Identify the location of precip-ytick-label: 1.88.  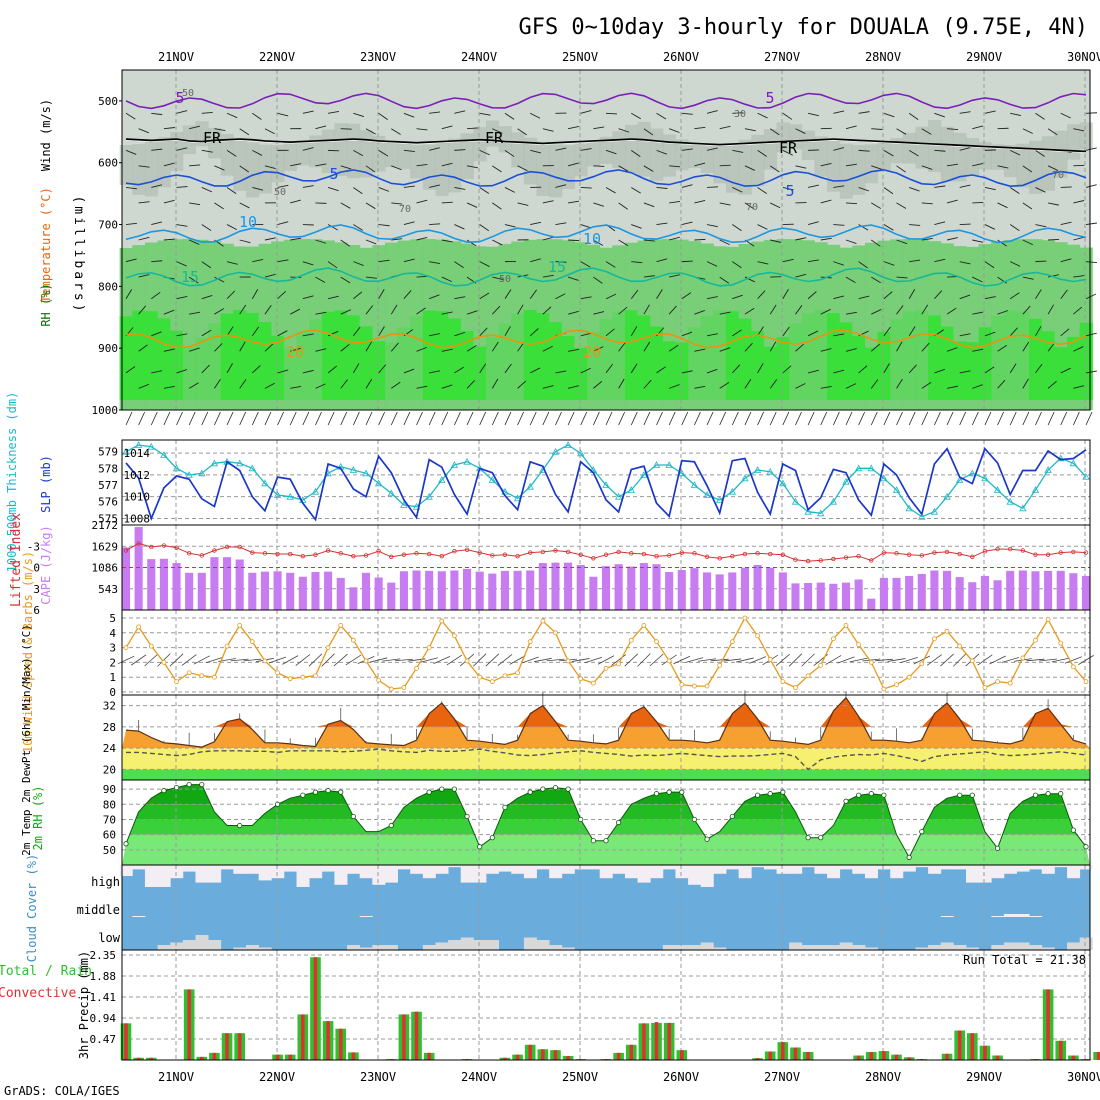
(103, 976).